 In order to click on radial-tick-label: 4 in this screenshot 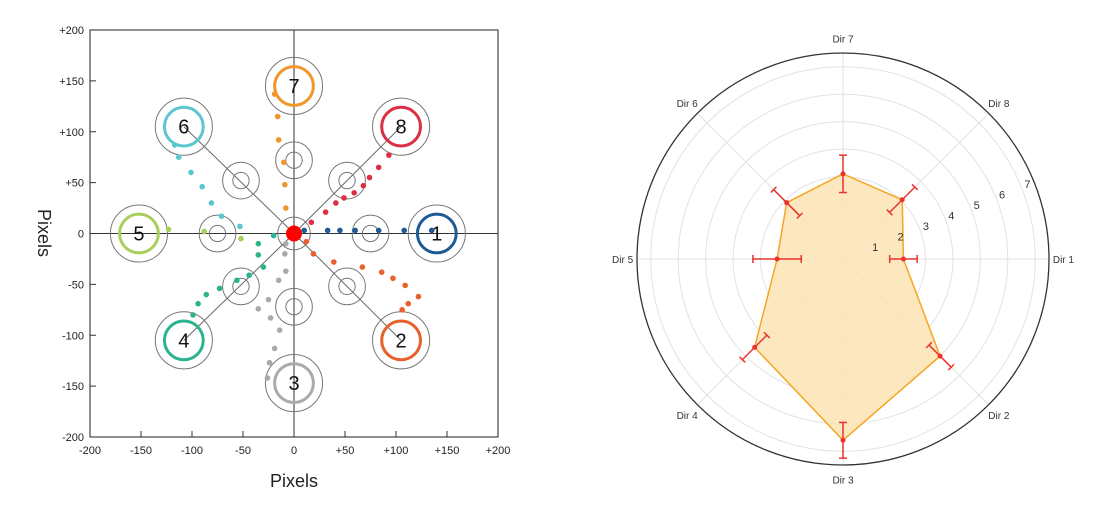, I will do `click(951, 216)`.